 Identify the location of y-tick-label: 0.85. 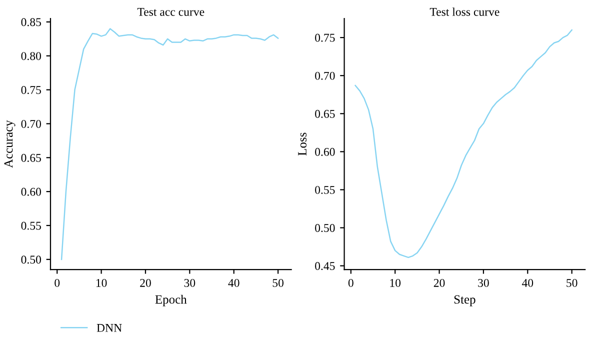
(31, 22).